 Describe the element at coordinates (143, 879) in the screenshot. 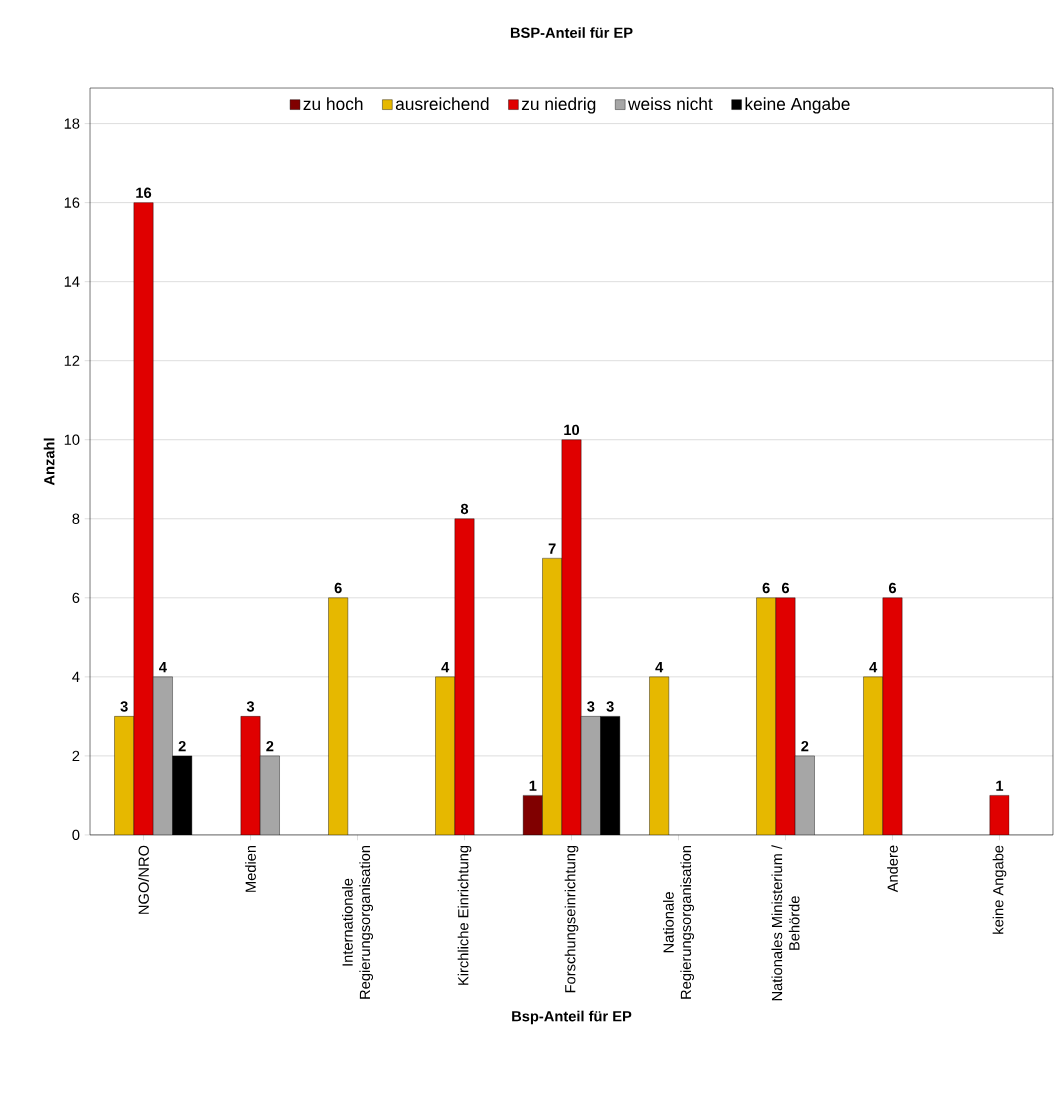

I see `x-tick-label: NGO/NRO` at that location.